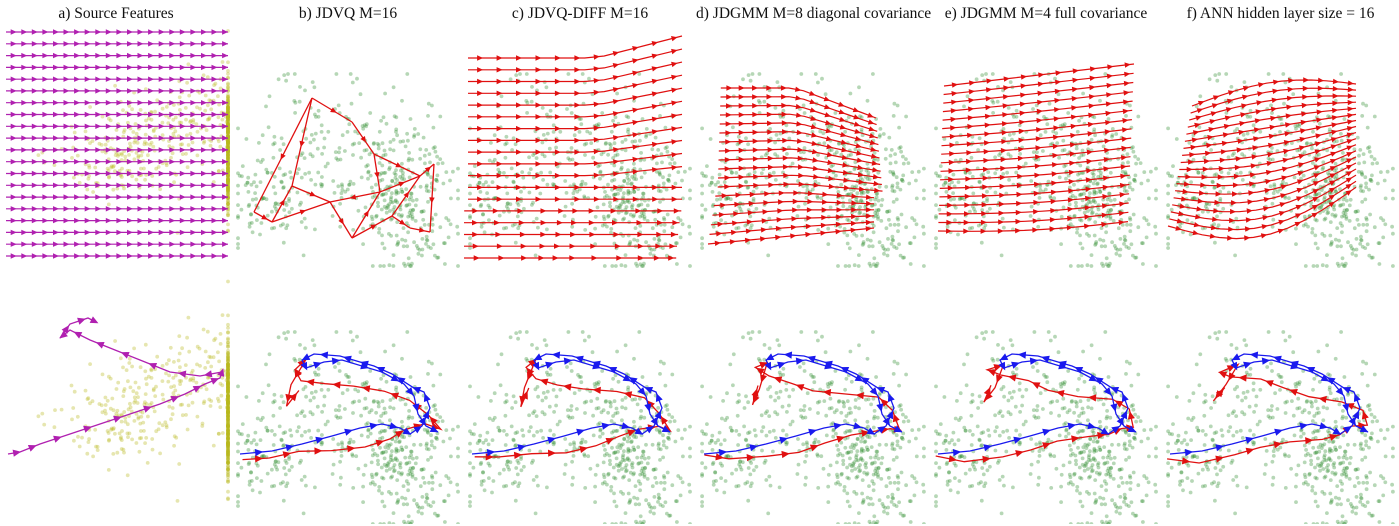  What do you see at coordinates (116, 386) in the screenshot?
I see `source-trajectory` at bounding box center [116, 386].